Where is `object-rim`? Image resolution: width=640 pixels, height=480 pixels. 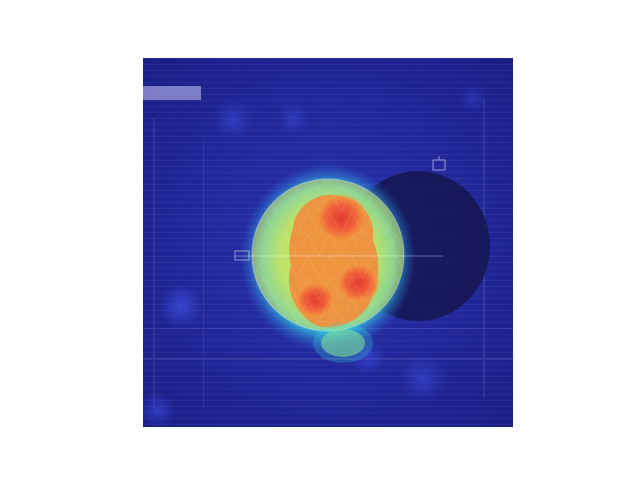
object-rim is located at coordinates (328, 255).